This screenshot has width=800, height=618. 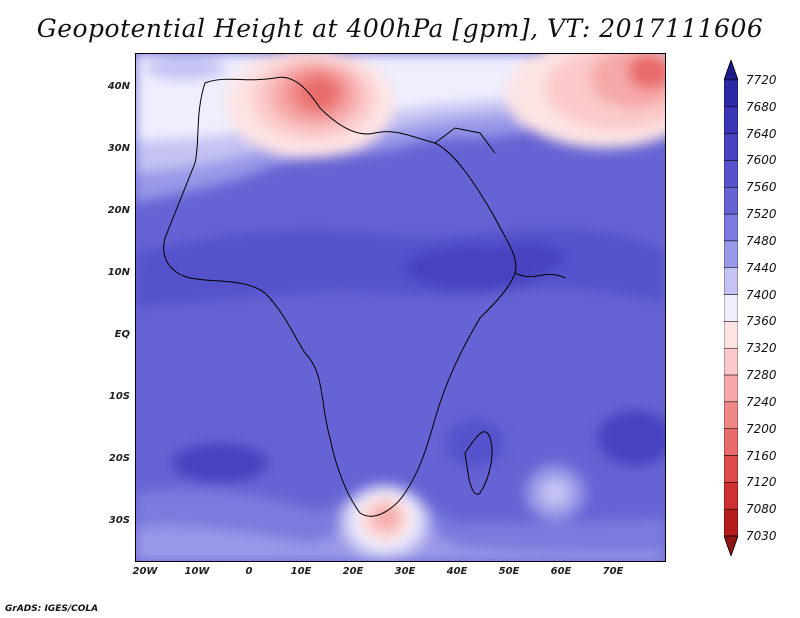 I want to click on colorbar-label: 7080, so click(x=761, y=509).